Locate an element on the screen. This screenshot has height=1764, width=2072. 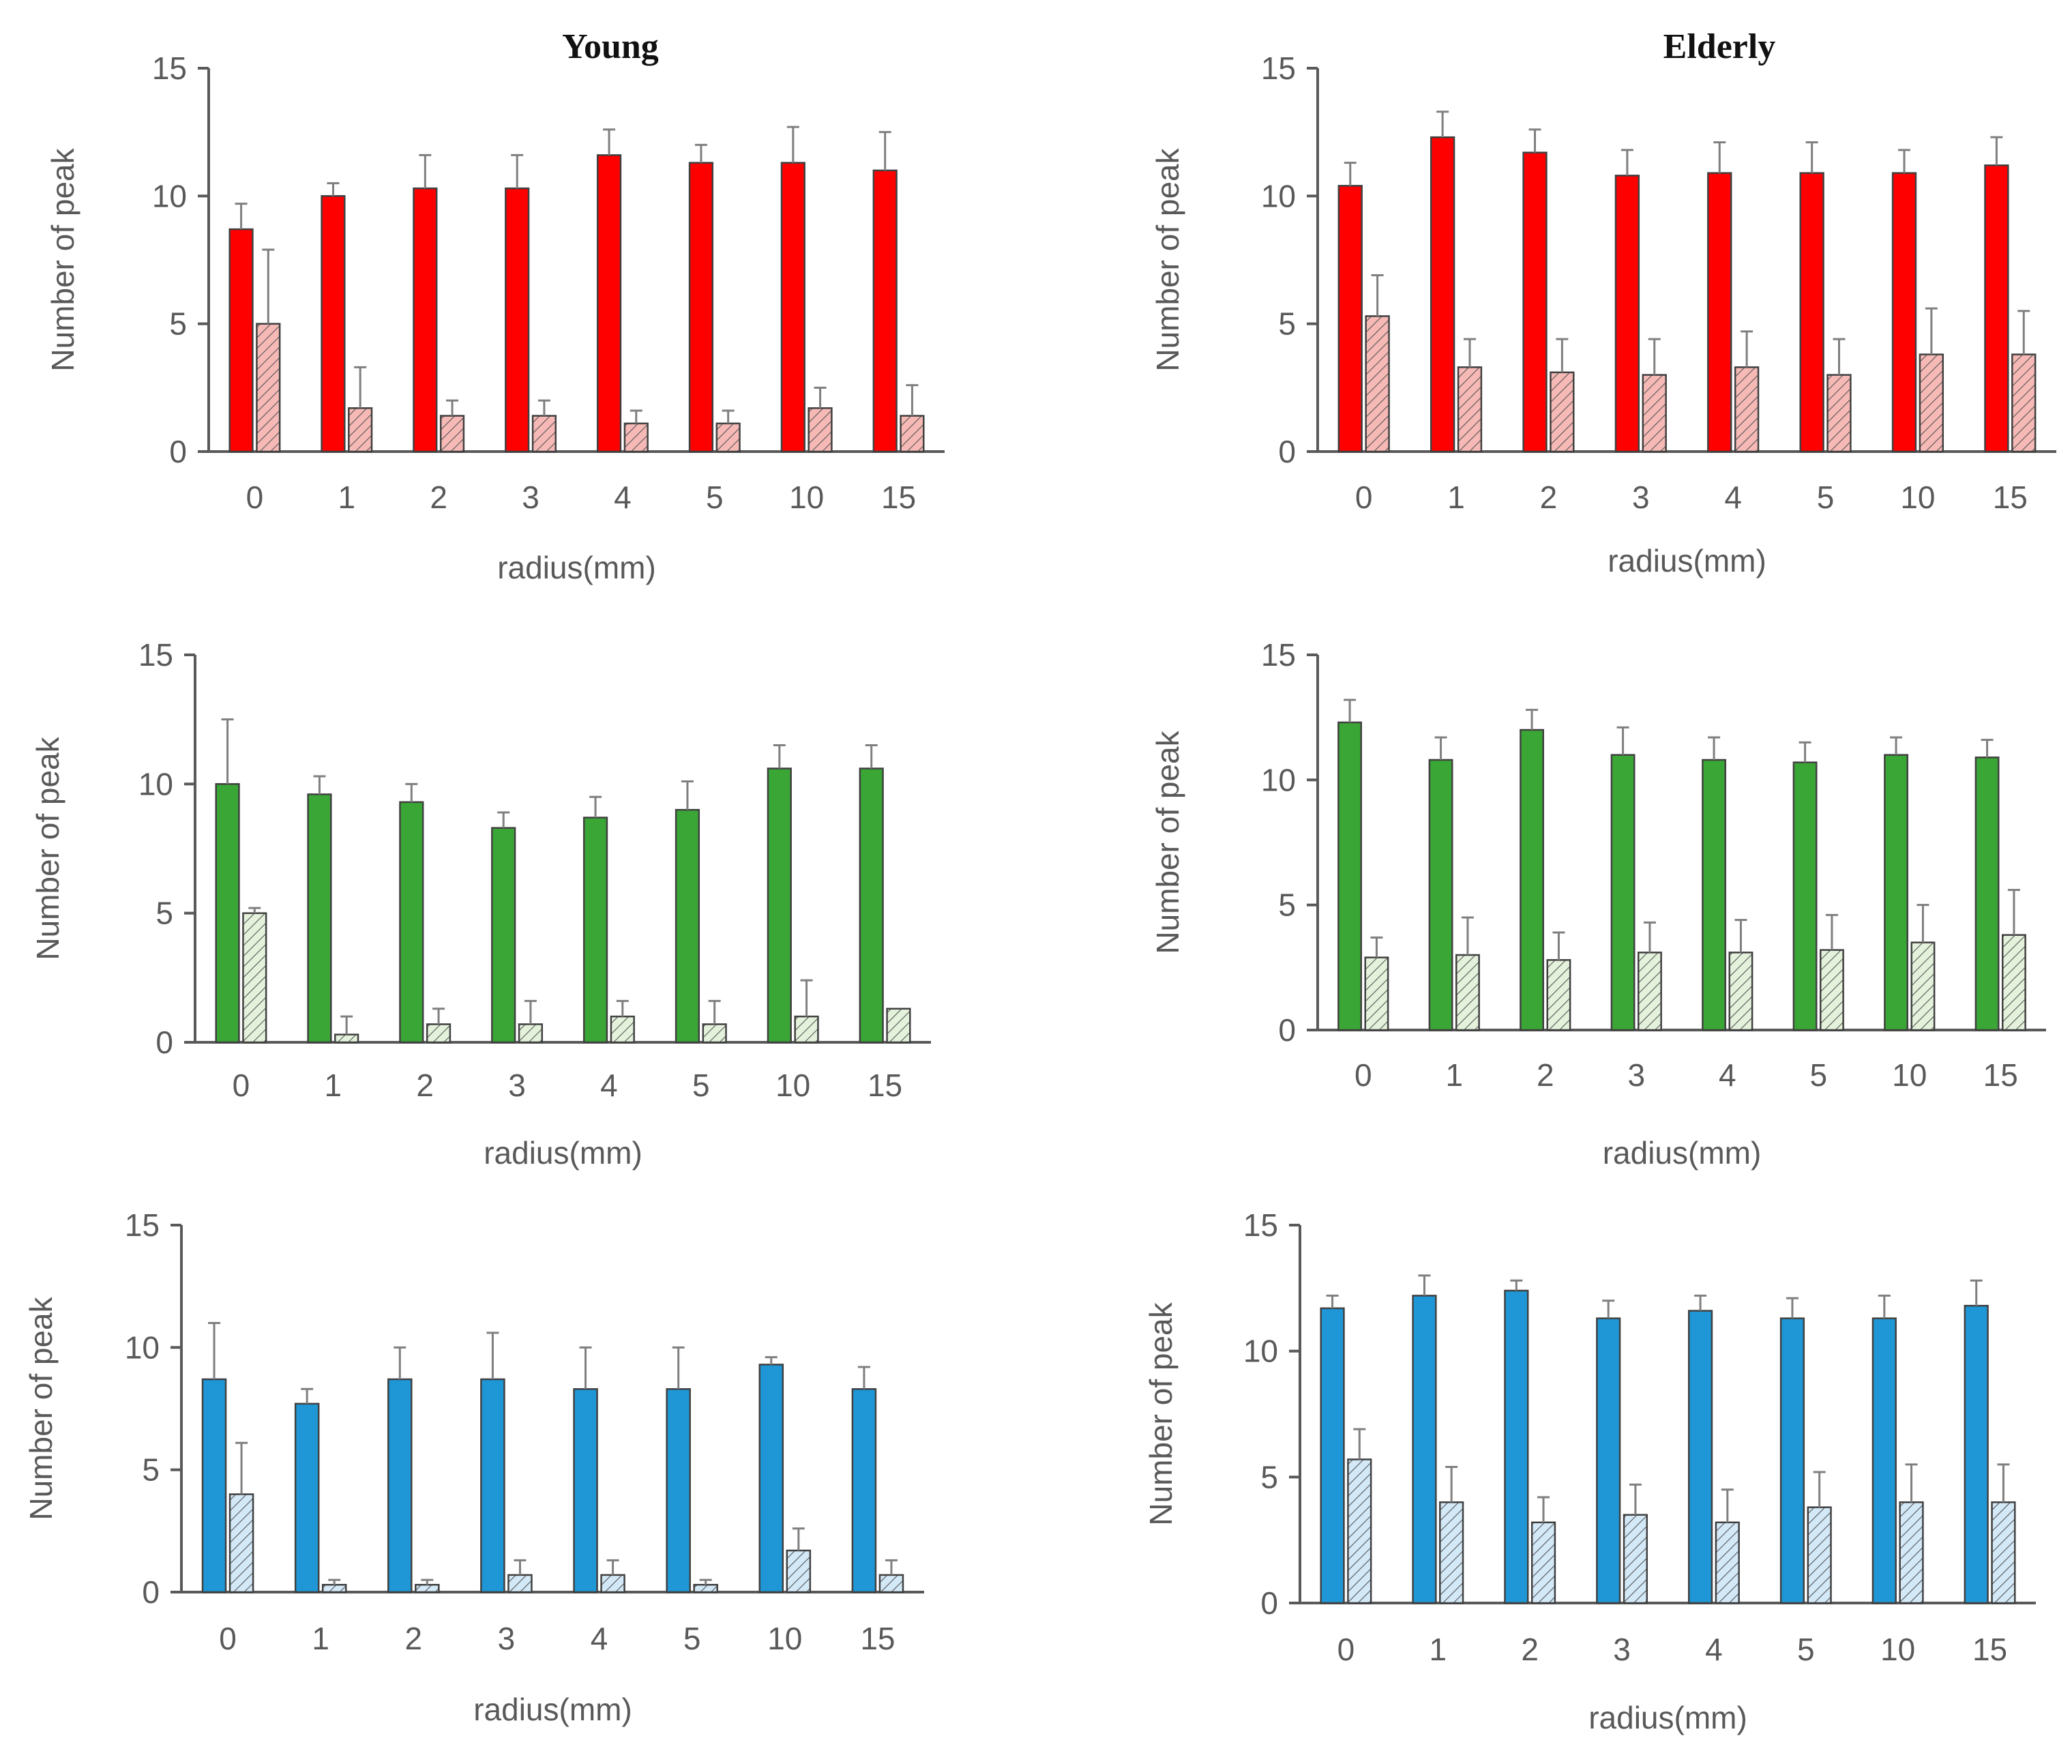
x-tick-label: 5 is located at coordinates (1826, 497).